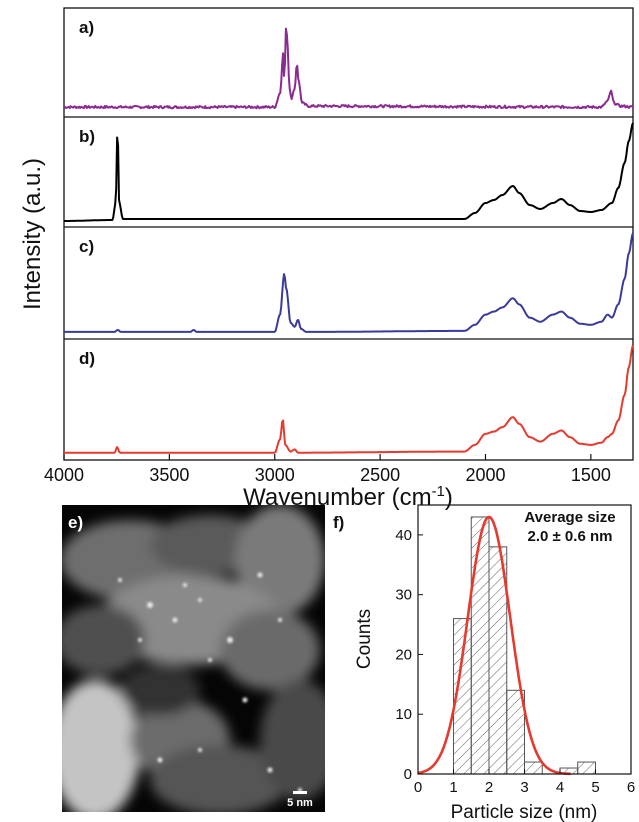 The image size is (639, 822). Describe the element at coordinates (87, 136) in the screenshot. I see `panel-label-b: b)` at that location.